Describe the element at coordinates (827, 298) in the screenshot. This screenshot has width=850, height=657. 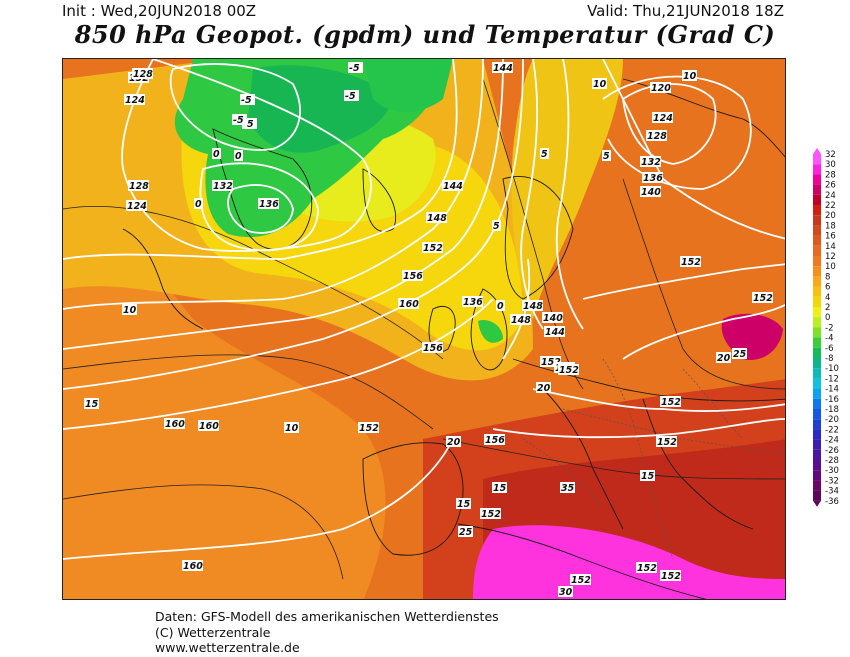
I see `legend-label: 4` at that location.